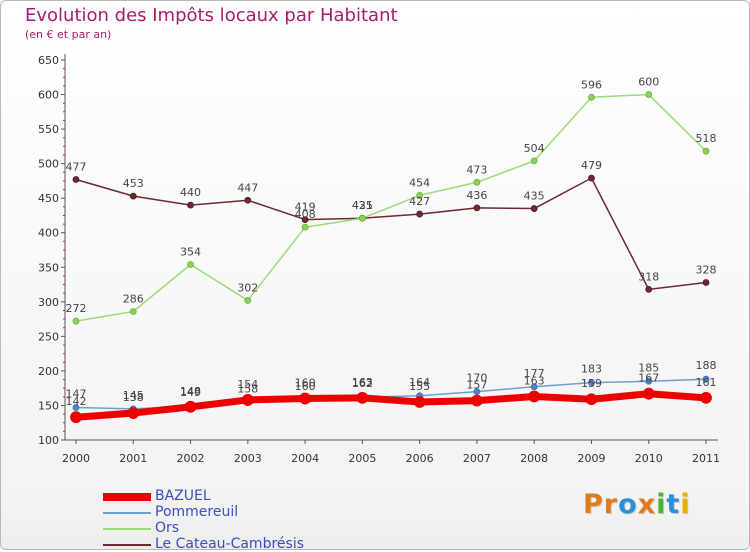 This screenshot has height=552, width=750. Describe the element at coordinates (673, 504) in the screenshot. I see `logo-letter: t` at that location.